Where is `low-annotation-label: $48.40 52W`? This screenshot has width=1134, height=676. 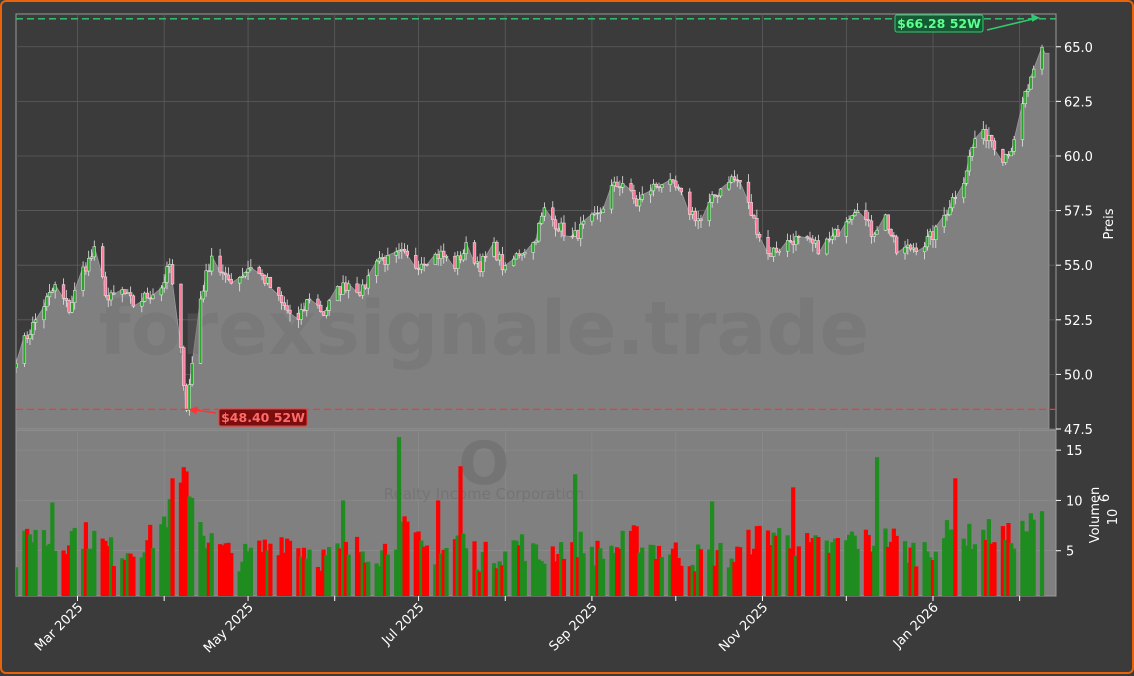
low-annotation-label: $48.40 52W is located at coordinates (263, 417).